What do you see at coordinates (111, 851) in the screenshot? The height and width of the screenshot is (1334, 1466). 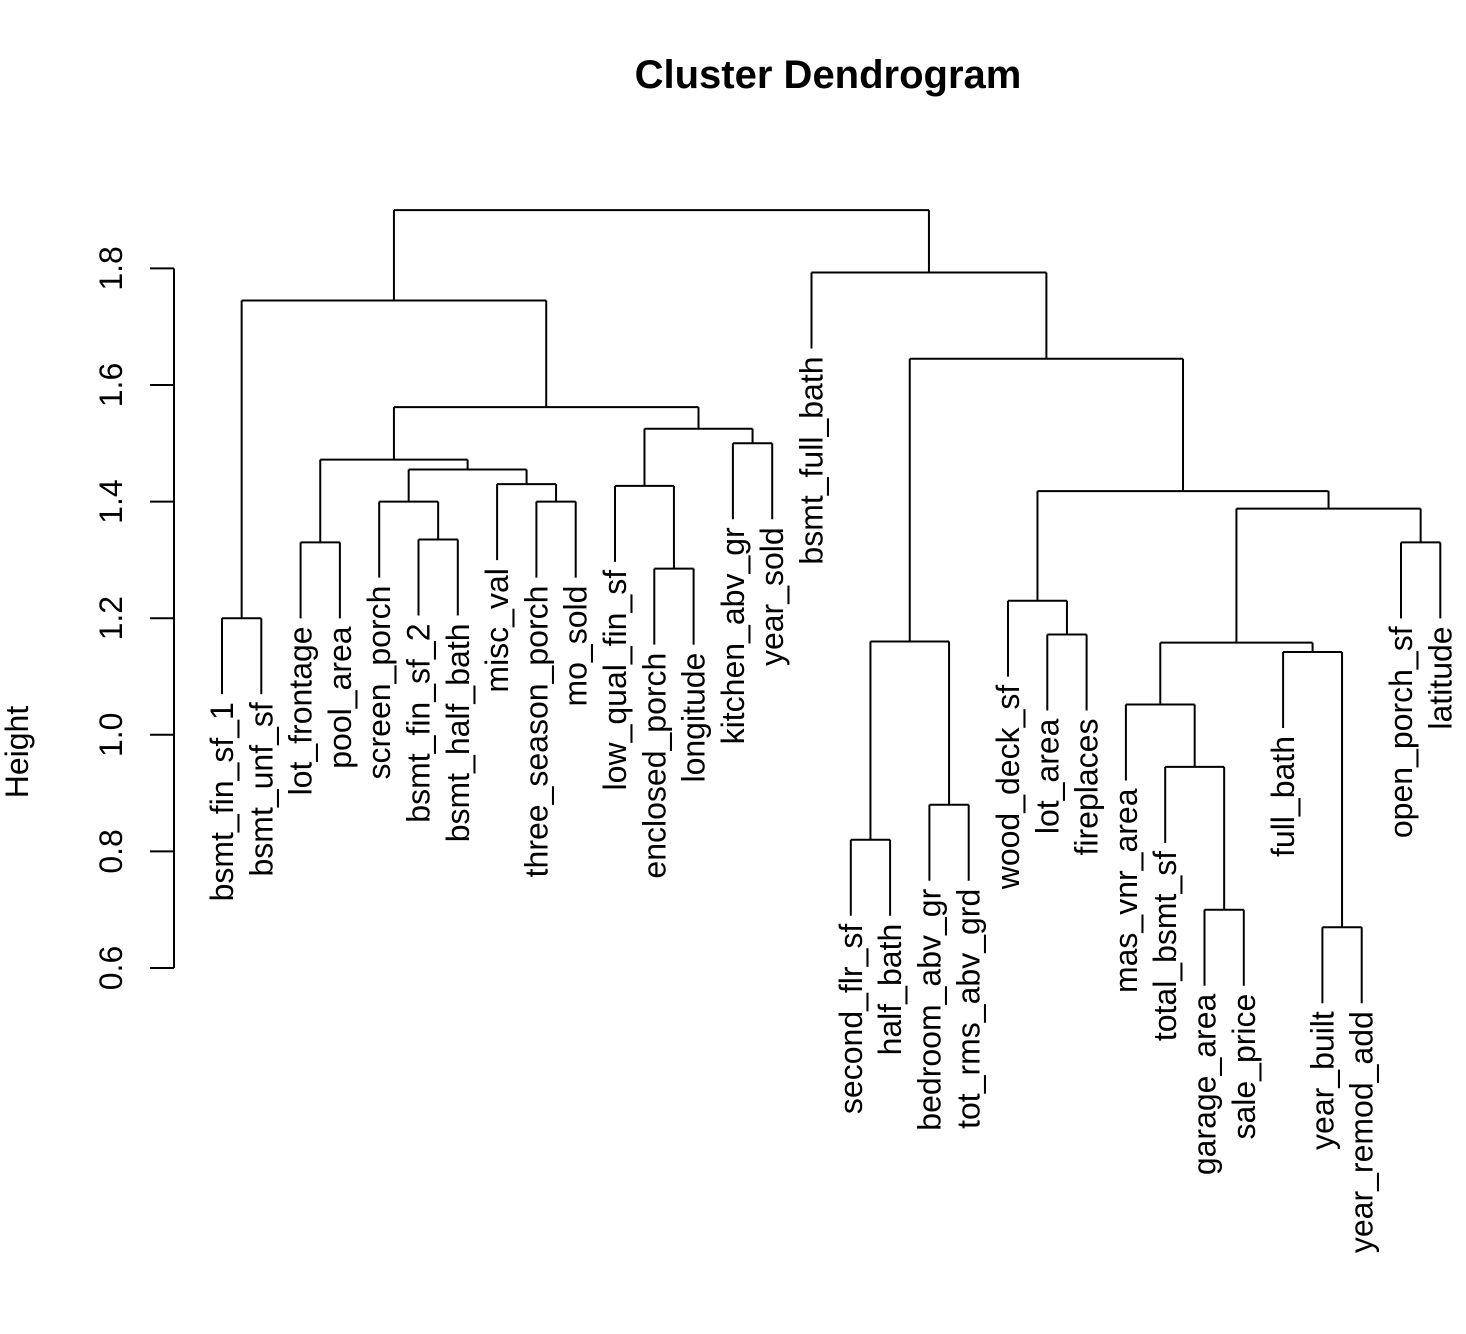 I see `y-tick-label-1: 0.8` at bounding box center [111, 851].